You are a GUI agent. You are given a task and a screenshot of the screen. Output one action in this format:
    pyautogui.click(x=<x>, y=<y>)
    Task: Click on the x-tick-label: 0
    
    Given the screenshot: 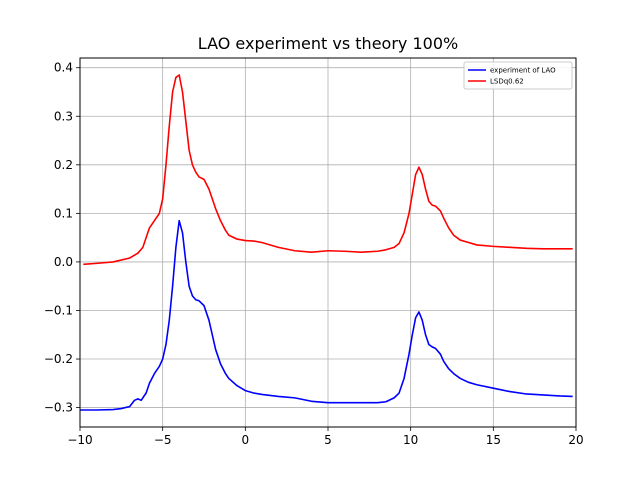 What is the action you would take?
    pyautogui.click(x=246, y=440)
    